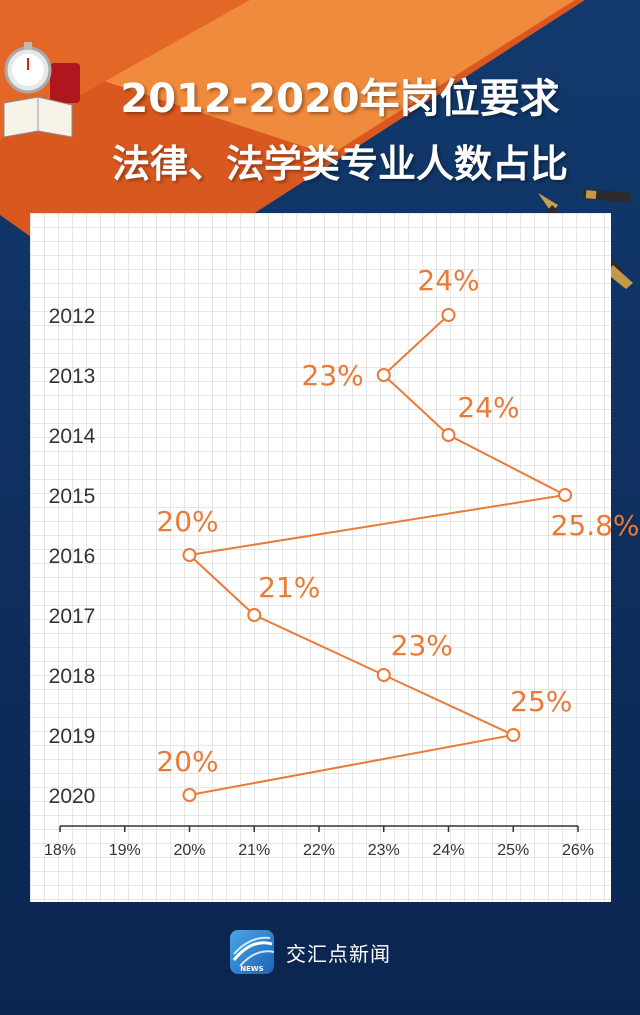 The width and height of the screenshot is (640, 1015). Describe the element at coordinates (72, 316) in the screenshot. I see `y-category-label: 2012` at that location.